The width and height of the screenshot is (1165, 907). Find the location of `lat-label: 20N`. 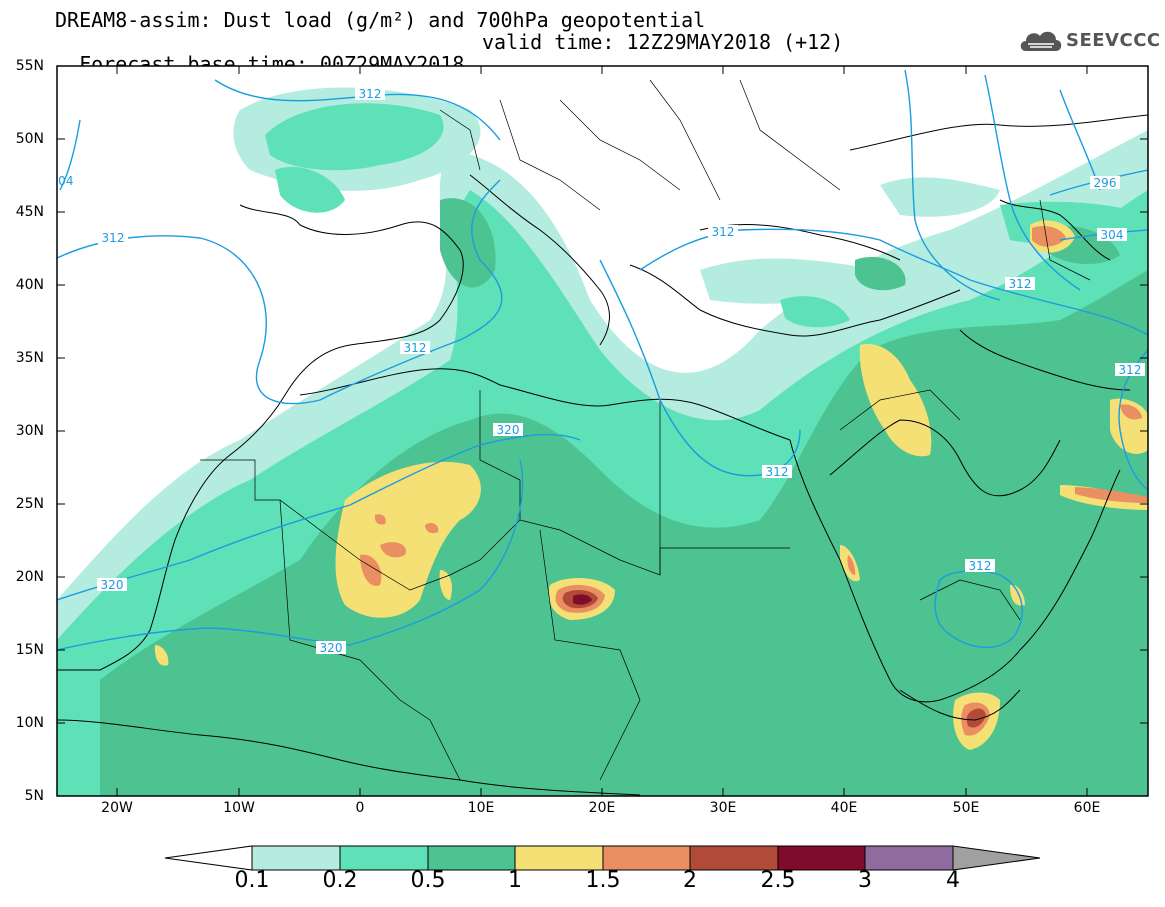

lat-label: 20N is located at coordinates (29, 577).